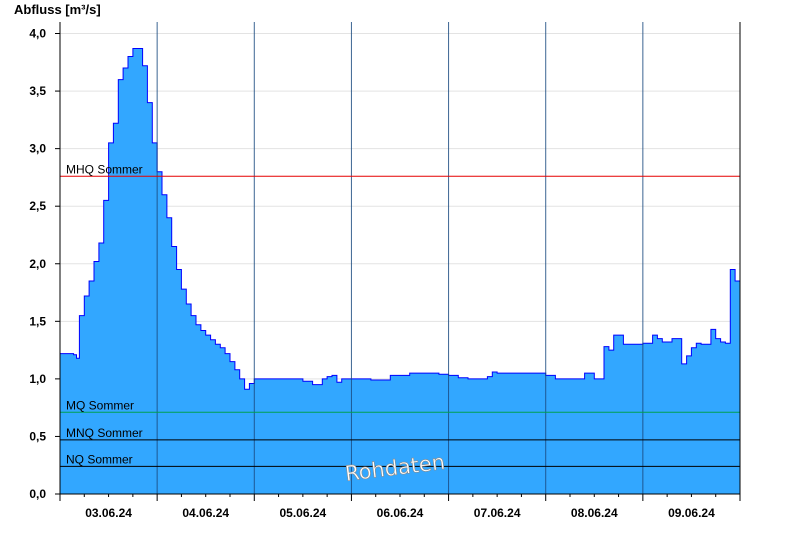  What do you see at coordinates (37, 34) in the screenshot?
I see `y-tick-label: 4,0` at bounding box center [37, 34].